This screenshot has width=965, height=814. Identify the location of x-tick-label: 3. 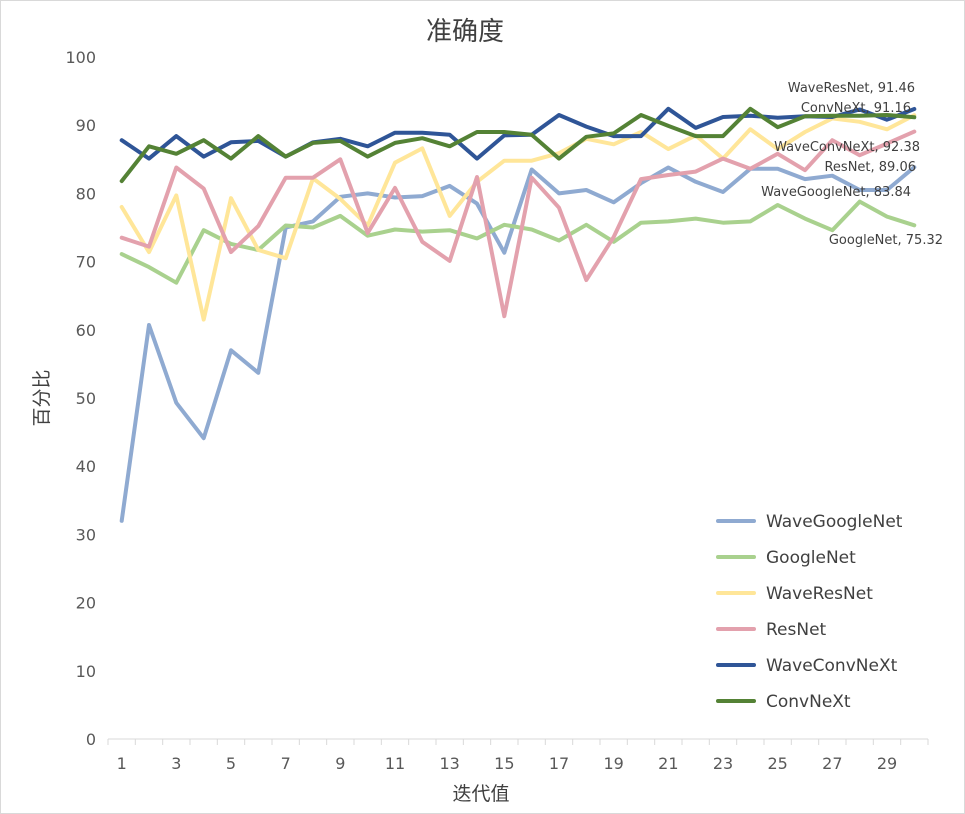
(176, 763).